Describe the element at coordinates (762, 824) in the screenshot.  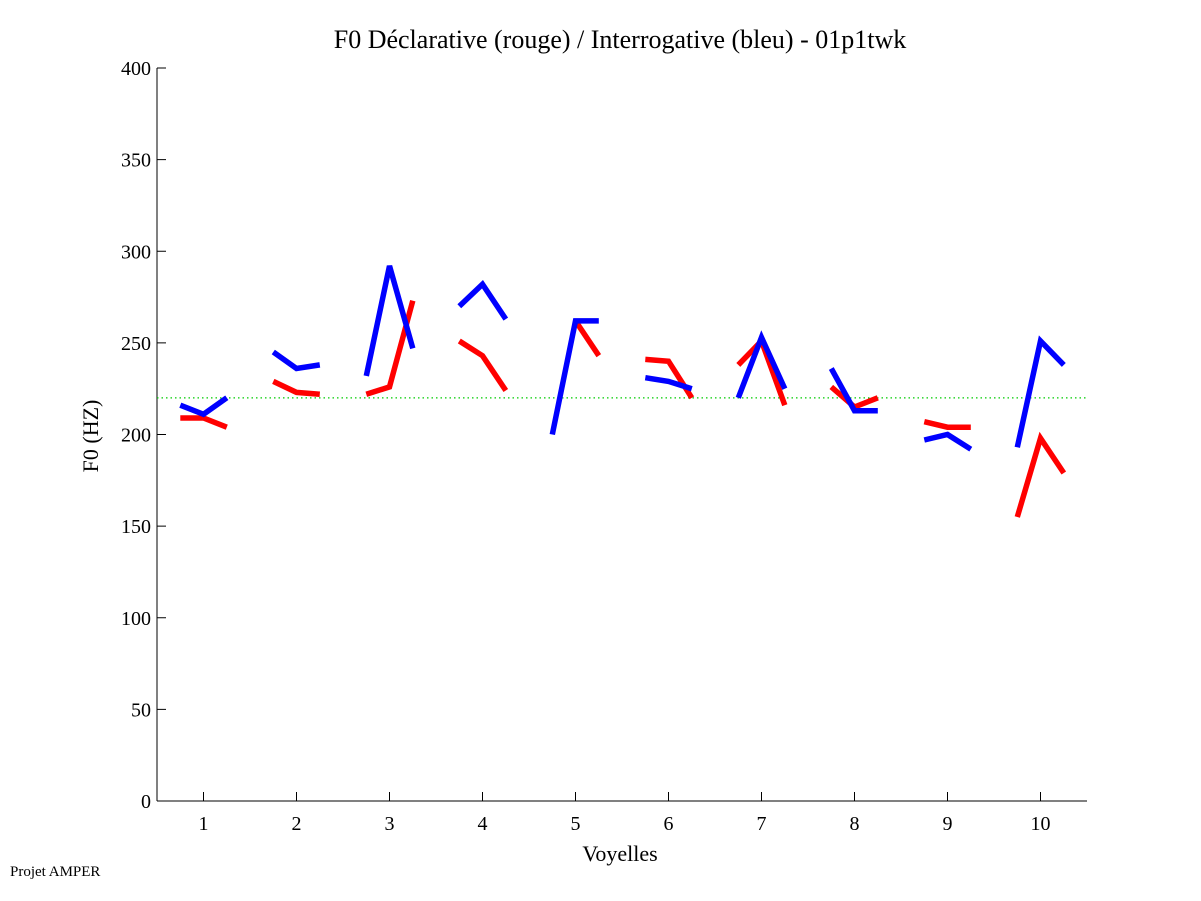
I see `x-tick-label: 7` at that location.